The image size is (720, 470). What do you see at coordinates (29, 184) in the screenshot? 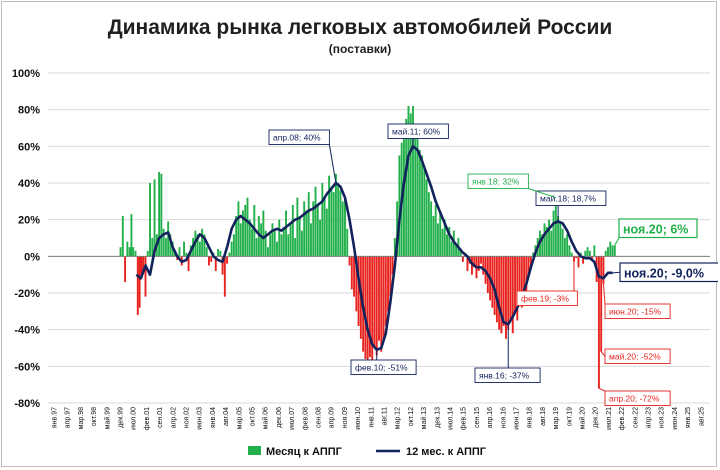
I see `y-tick-label: 40%` at bounding box center [29, 184].